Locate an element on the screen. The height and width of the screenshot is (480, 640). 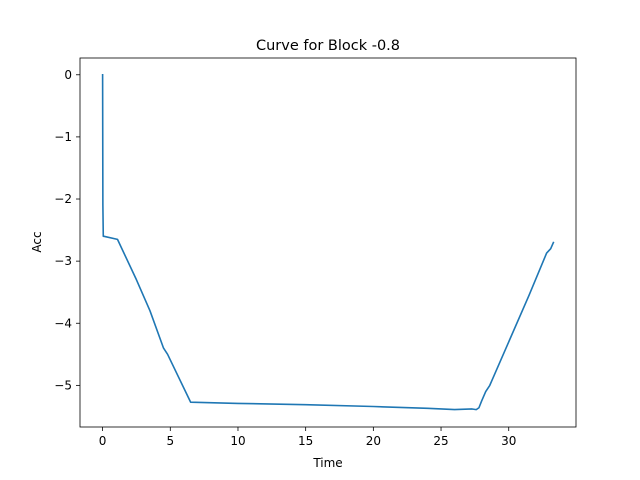
x-axis-label: Time is located at coordinates (327, 463).